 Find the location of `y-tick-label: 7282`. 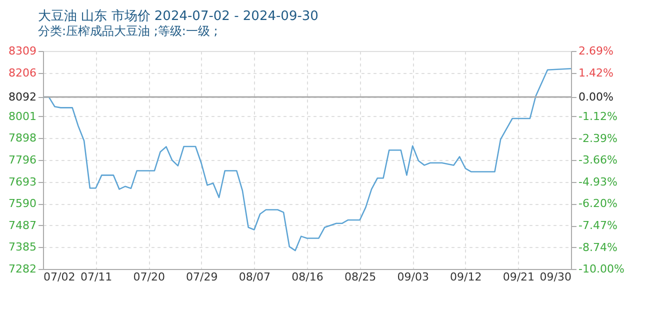

y-tick-label: 7282 is located at coordinates (22, 269).